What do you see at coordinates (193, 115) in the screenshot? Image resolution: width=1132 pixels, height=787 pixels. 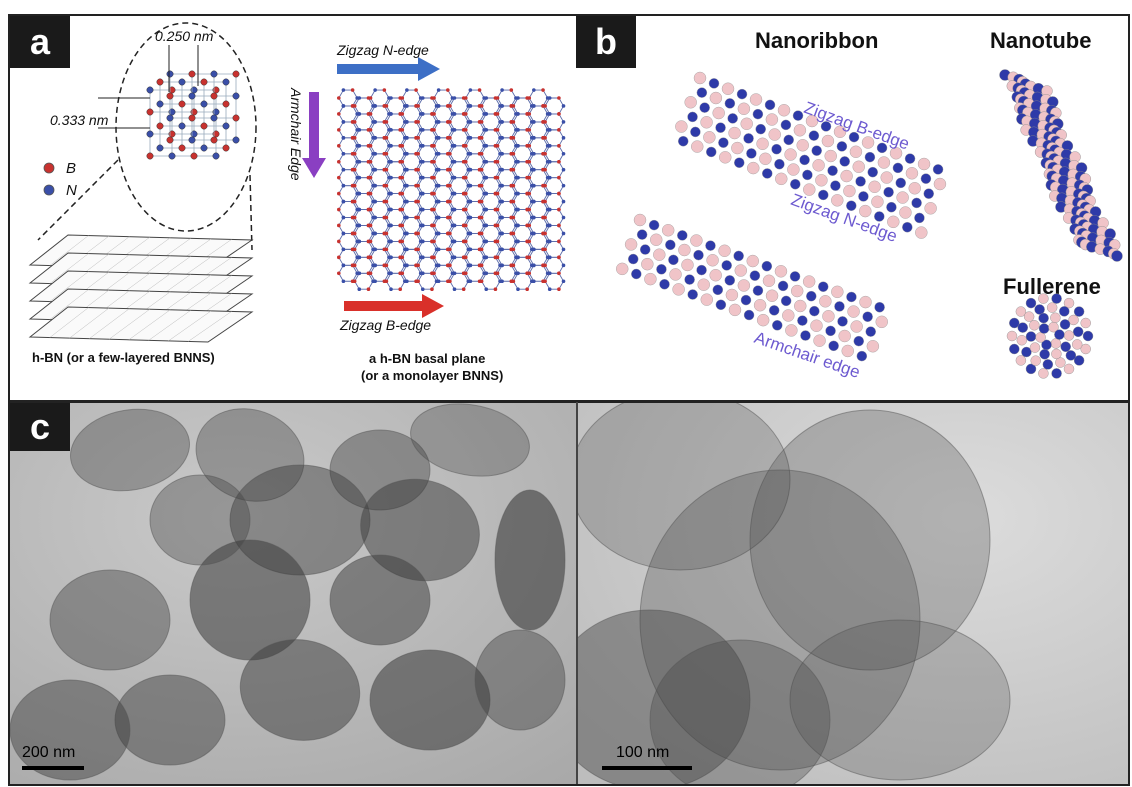 I see `unit-cell-lattice` at bounding box center [193, 115].